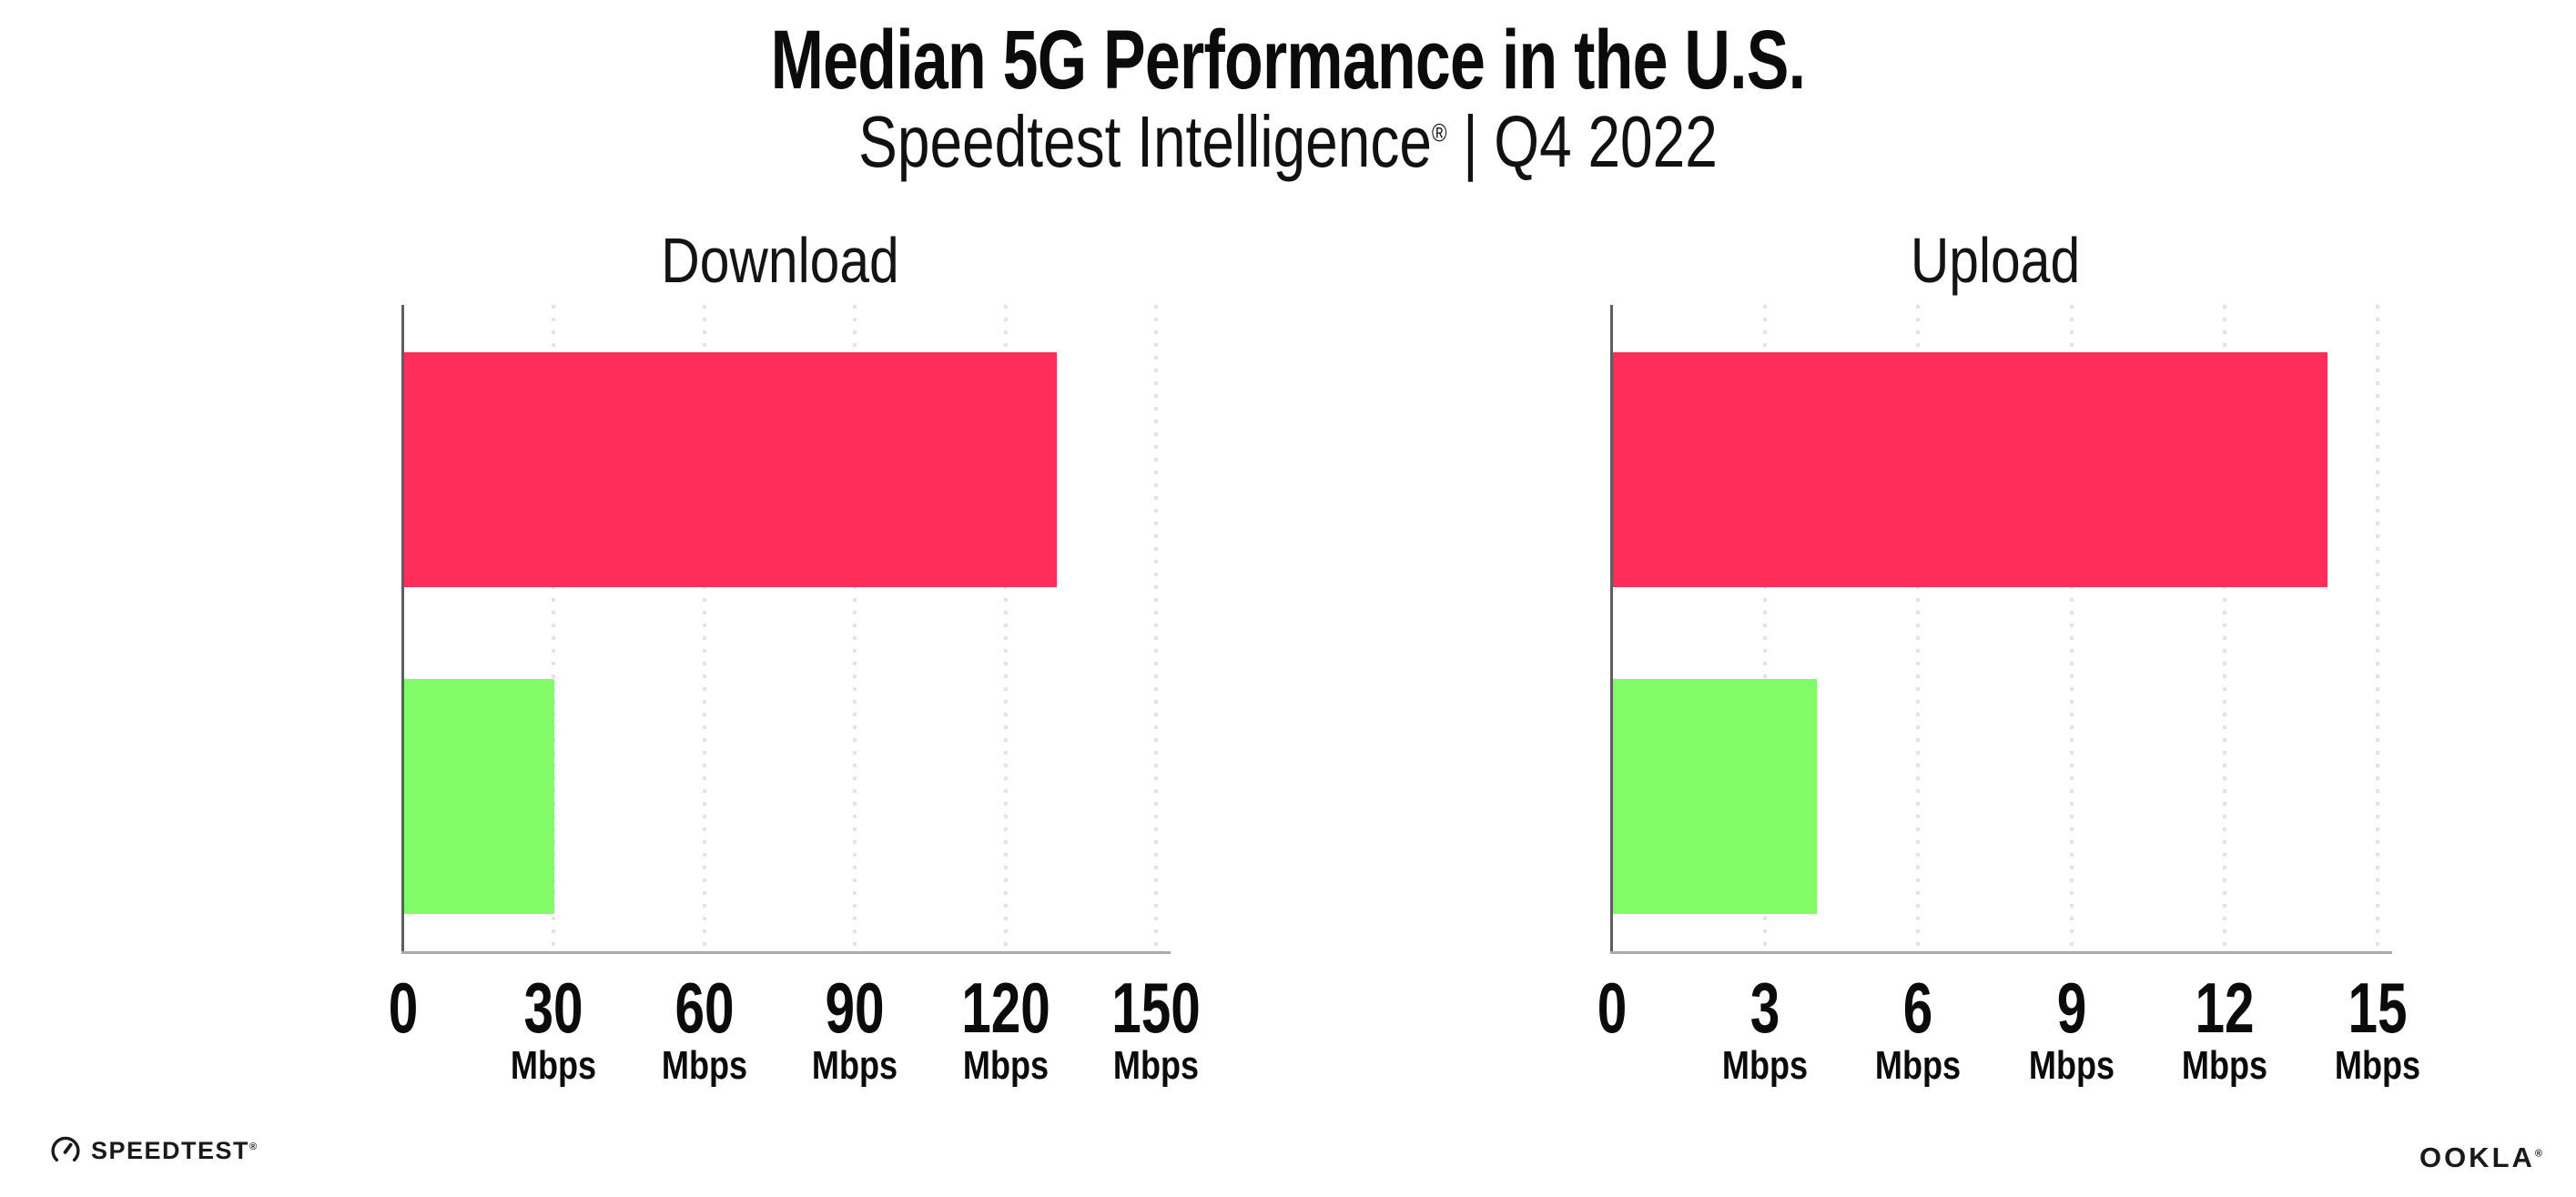  What do you see at coordinates (1156, 1008) in the screenshot?
I see `tick-label-150: 150` at bounding box center [1156, 1008].